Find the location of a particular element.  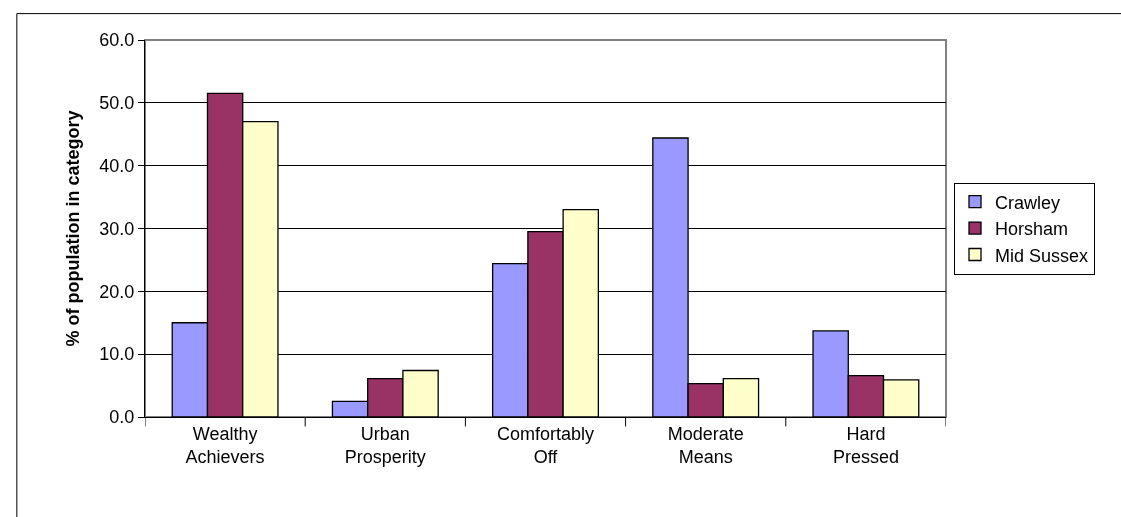

x-tick-label: Comfortably Off is located at coordinates (545, 445).